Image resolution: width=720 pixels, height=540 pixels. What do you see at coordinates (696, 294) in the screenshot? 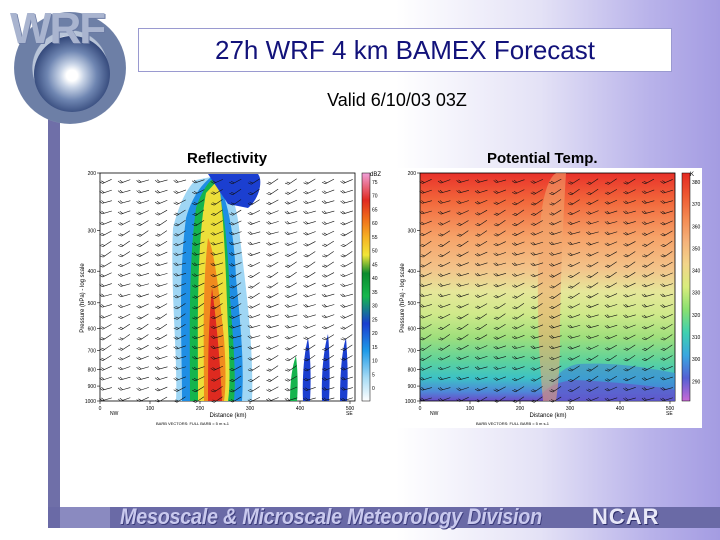
I see `colorbar-tick-label: 330` at bounding box center [696, 294].